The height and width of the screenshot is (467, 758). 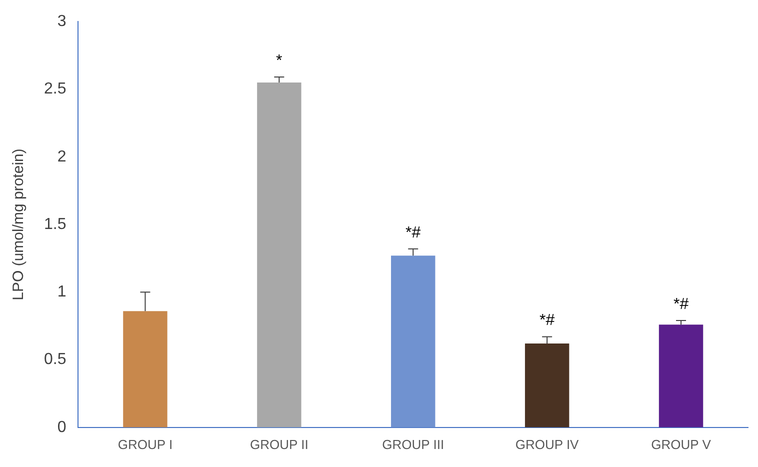 What do you see at coordinates (61, 21) in the screenshot?
I see `y-tick-label: 3` at bounding box center [61, 21].